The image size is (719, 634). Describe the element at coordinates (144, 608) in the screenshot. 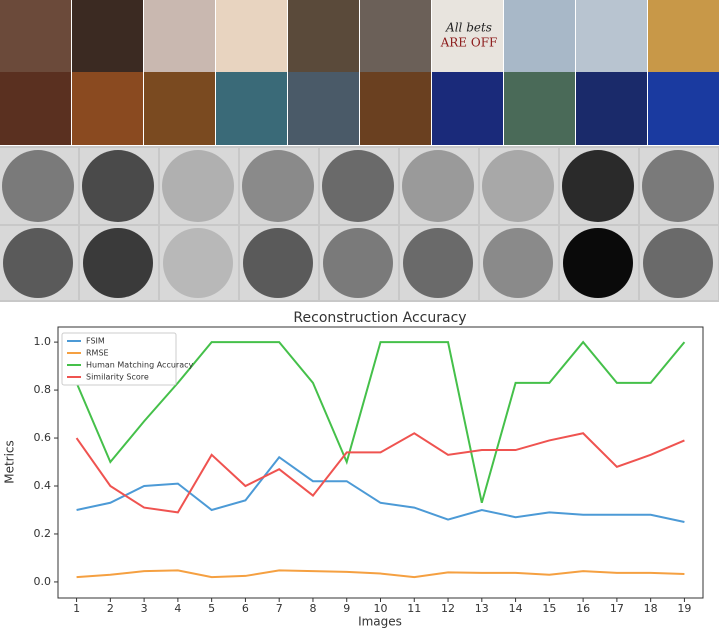

I see `x-tick-label: 3` at that location.